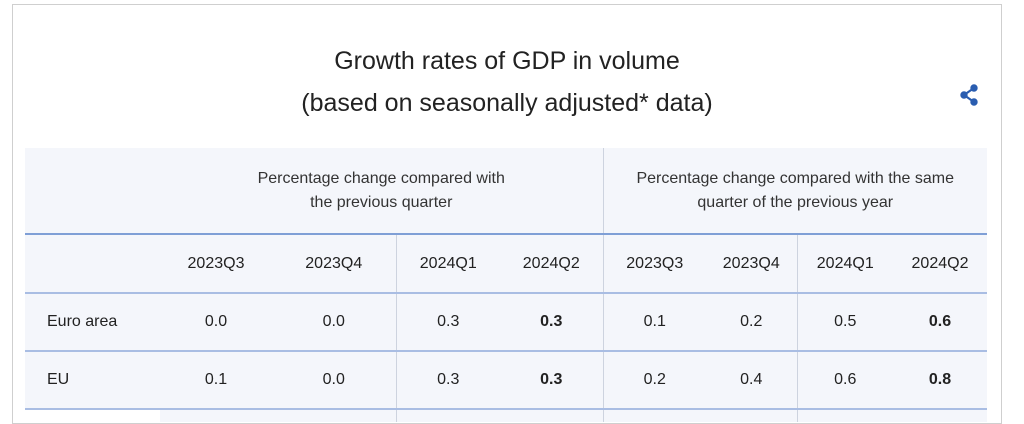 This screenshot has height=424, width=1024. Describe the element at coordinates (507, 61) in the screenshot. I see `title-line-1: Growth rates of GDP in volume` at that location.